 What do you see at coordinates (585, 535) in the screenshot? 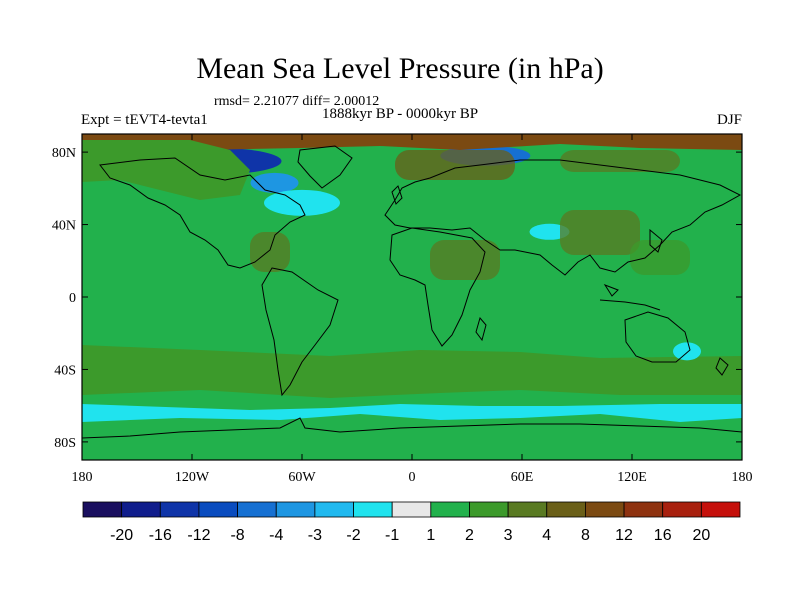
I see `colorbar-label: 8` at bounding box center [585, 535].